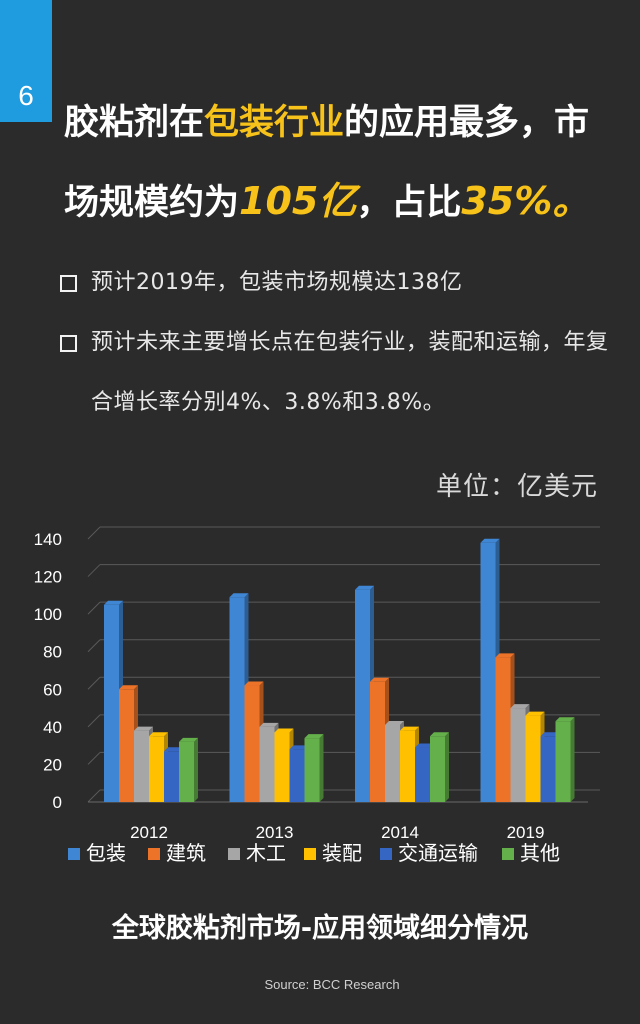 The image size is (640, 1024). Describe the element at coordinates (52, 764) in the screenshot. I see `y-tick-label: 20` at that location.